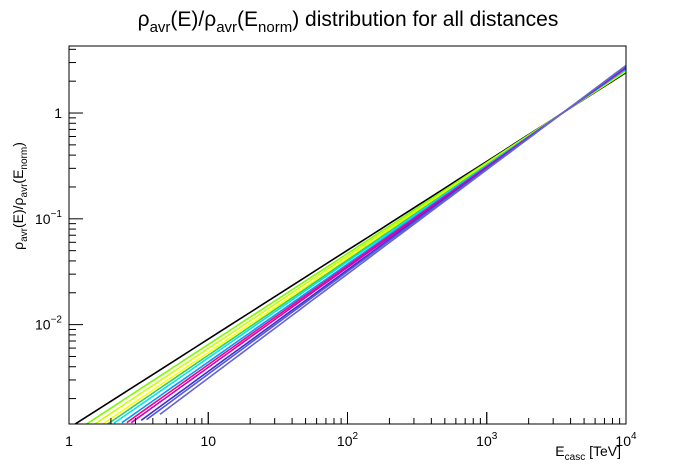 The image size is (696, 472). Describe the element at coordinates (626, 440) in the screenshot. I see `x-tick-label: 10⁴` at that location.